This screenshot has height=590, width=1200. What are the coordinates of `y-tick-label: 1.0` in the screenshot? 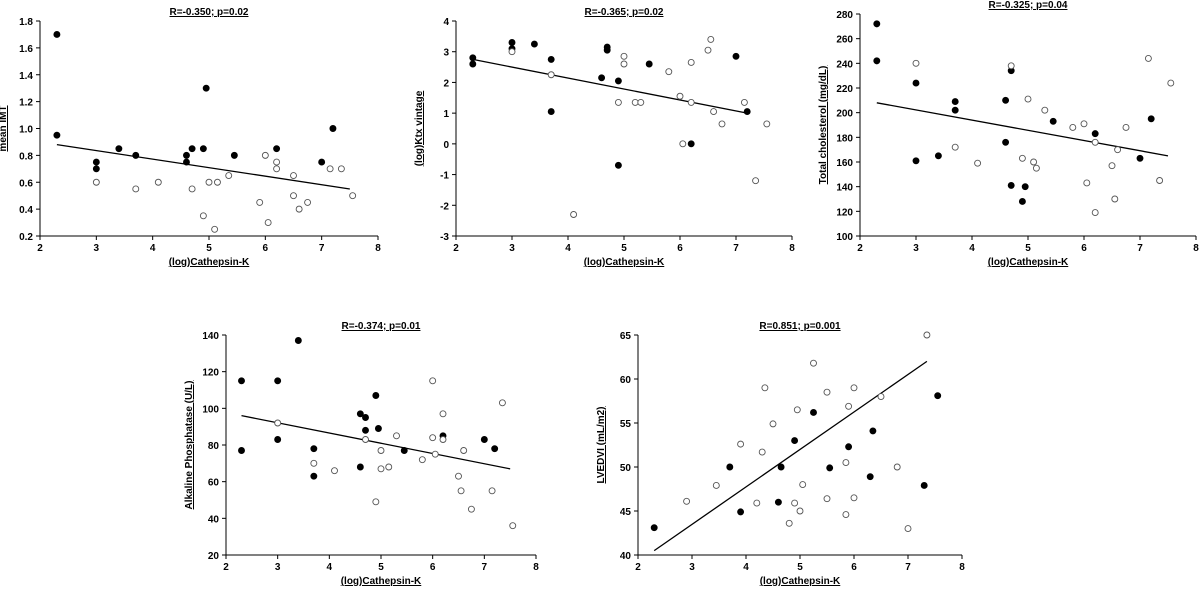 It's located at (26, 130).